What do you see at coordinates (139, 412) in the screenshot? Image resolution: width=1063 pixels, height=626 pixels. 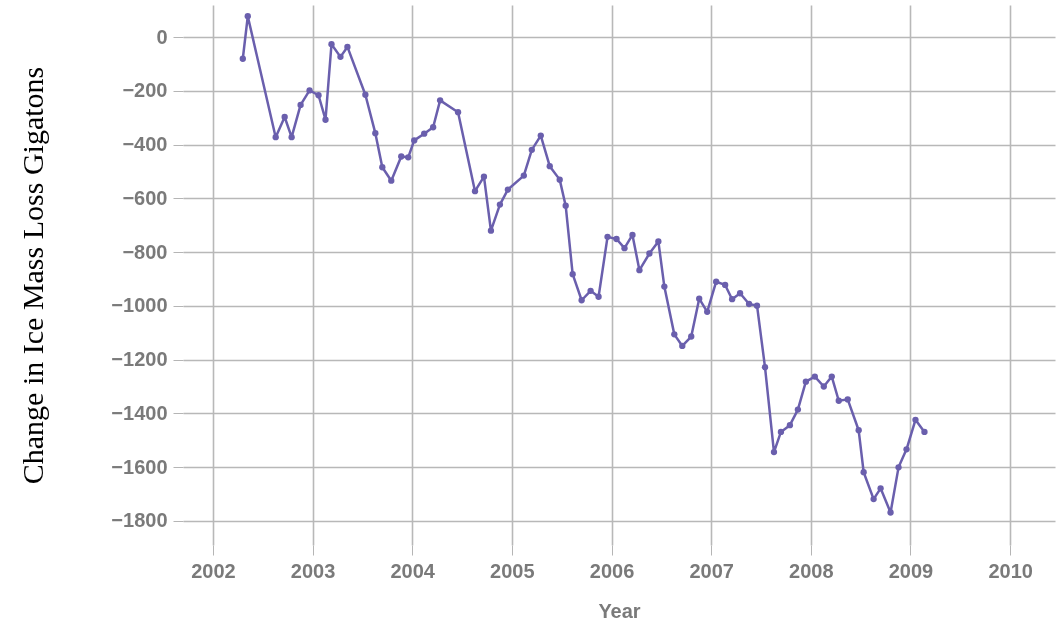 I see `y-tick-label: −1400` at bounding box center [139, 412].